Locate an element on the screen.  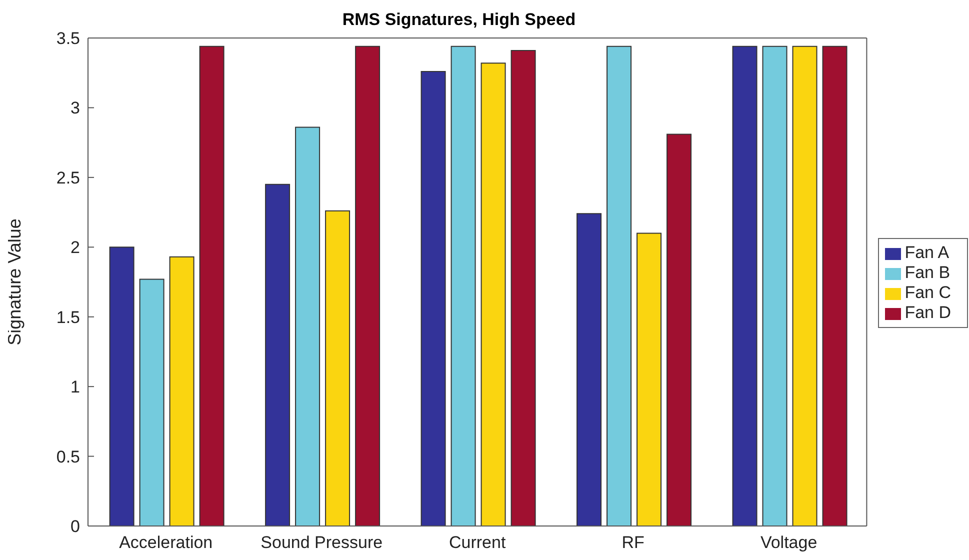
y-tick-label: 1 is located at coordinates (75, 387).